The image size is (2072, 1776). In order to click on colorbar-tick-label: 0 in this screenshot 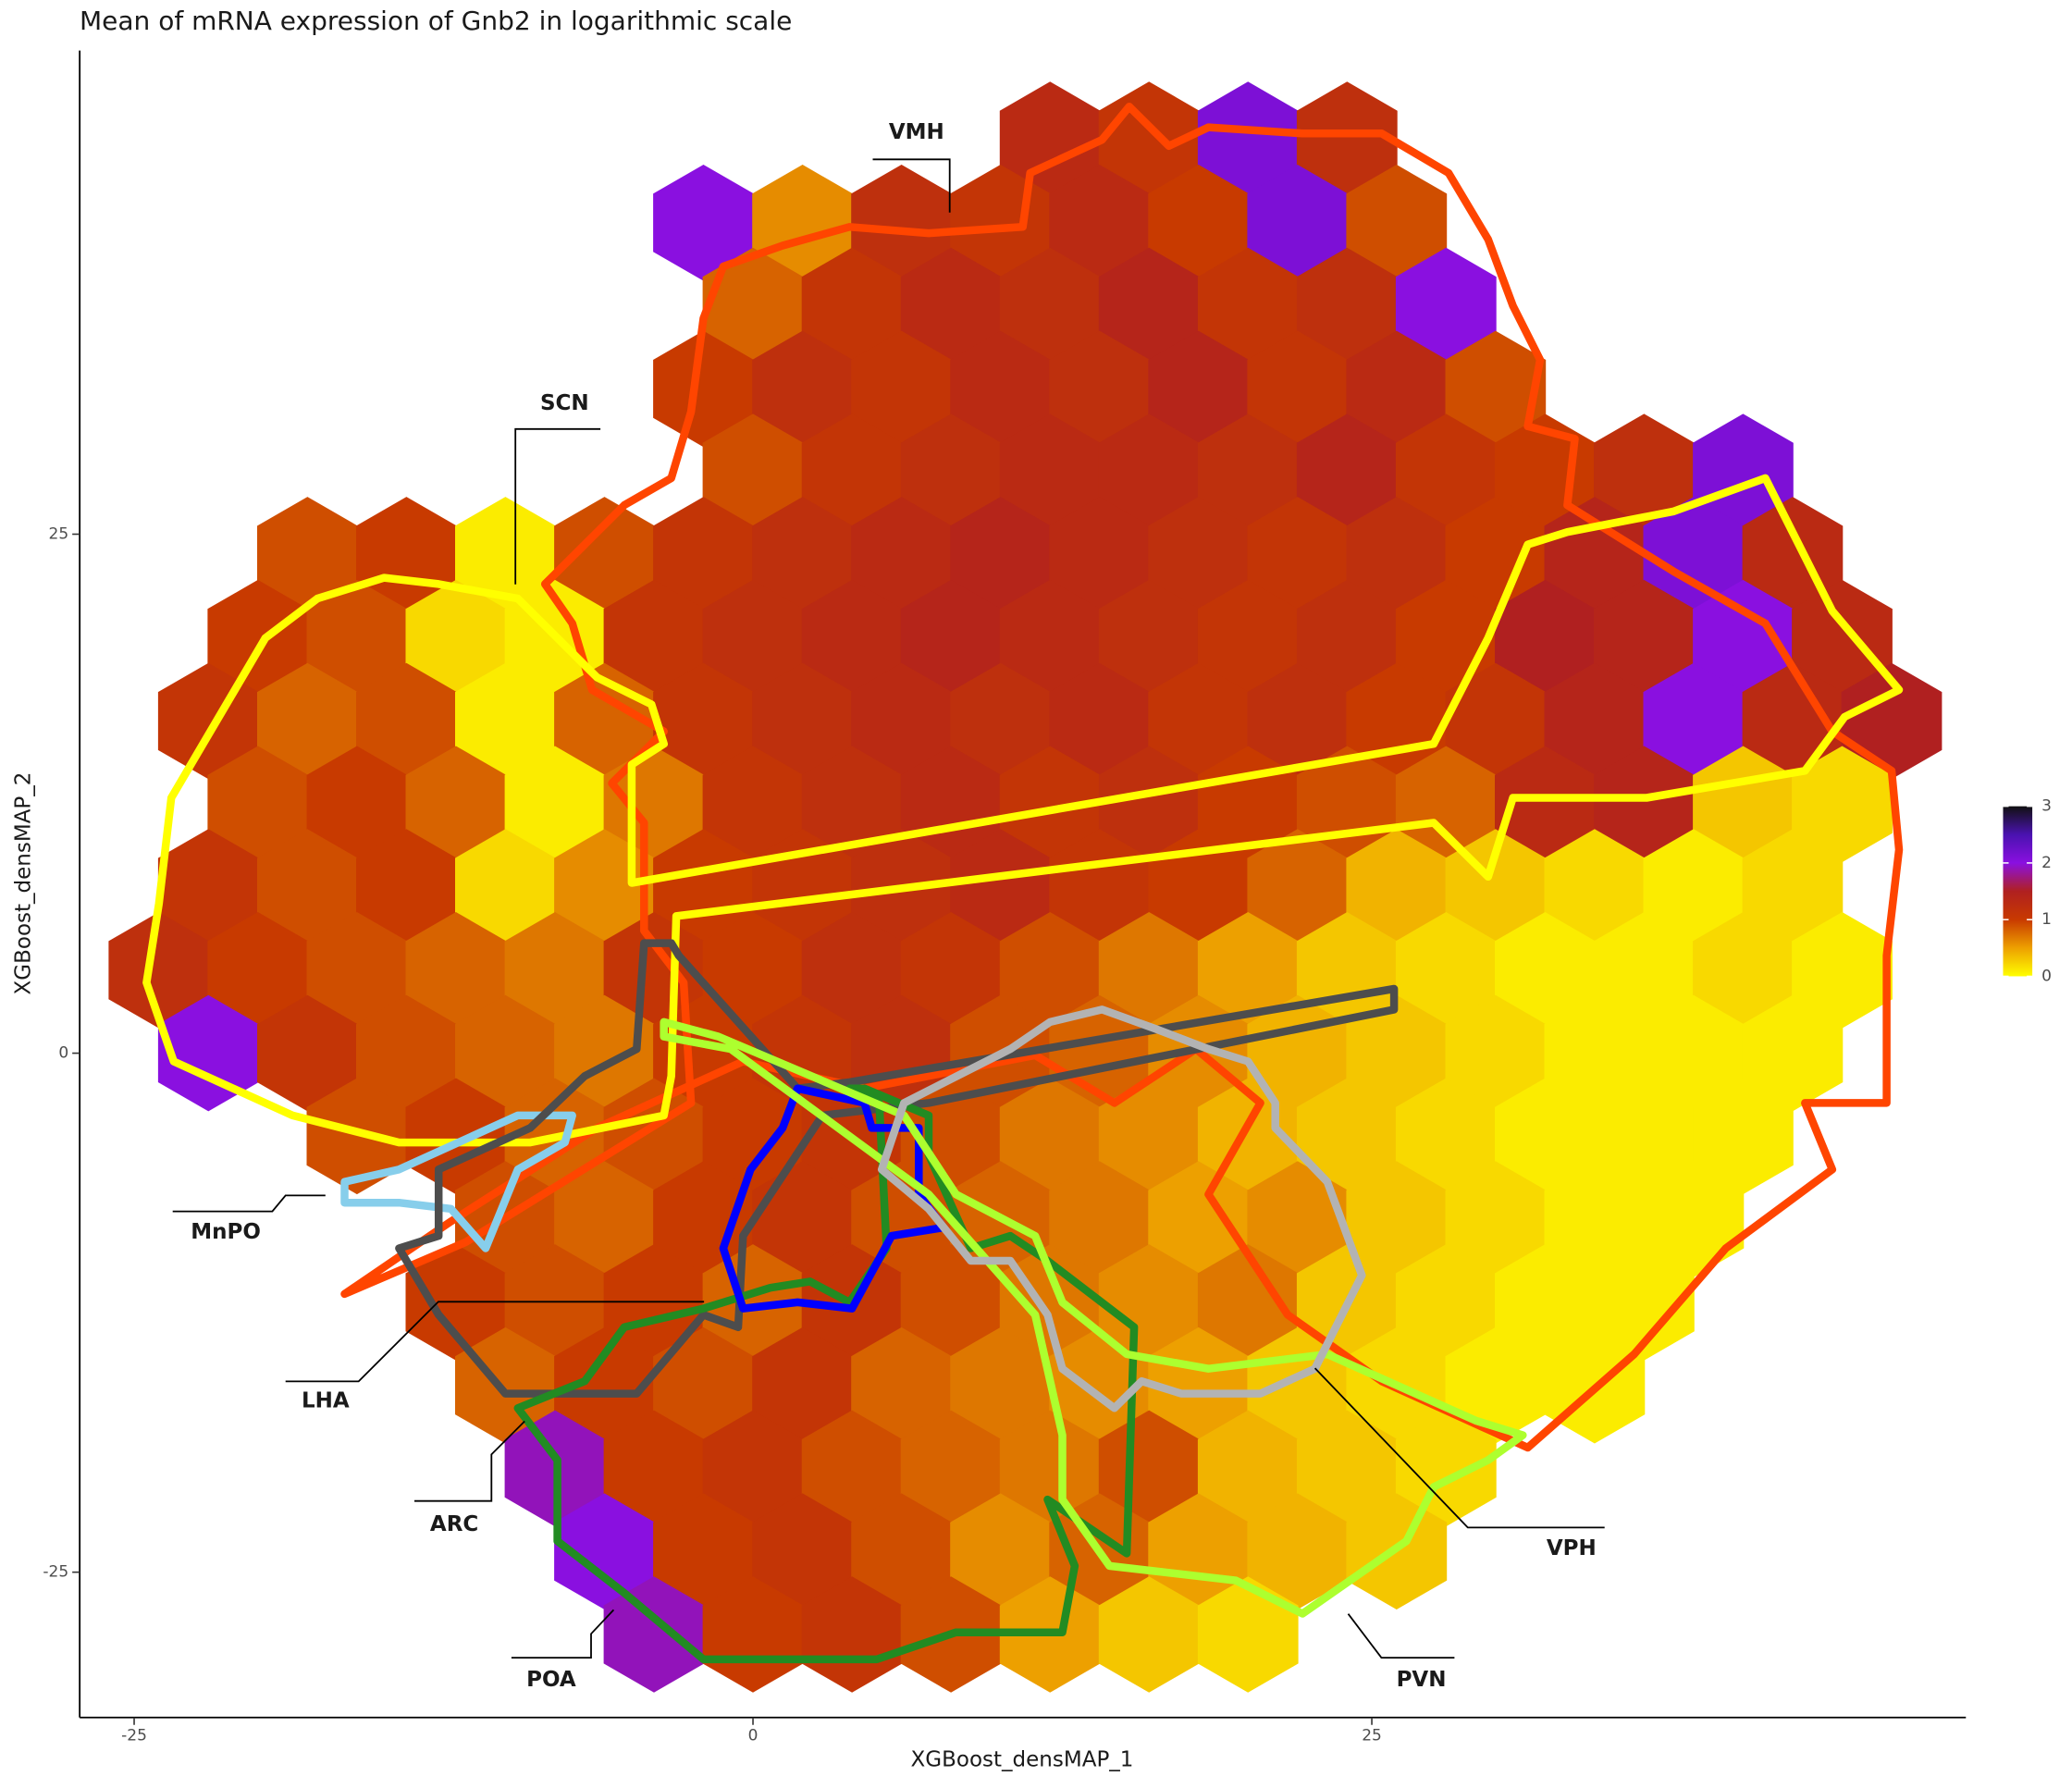, I will do `click(2047, 976)`.